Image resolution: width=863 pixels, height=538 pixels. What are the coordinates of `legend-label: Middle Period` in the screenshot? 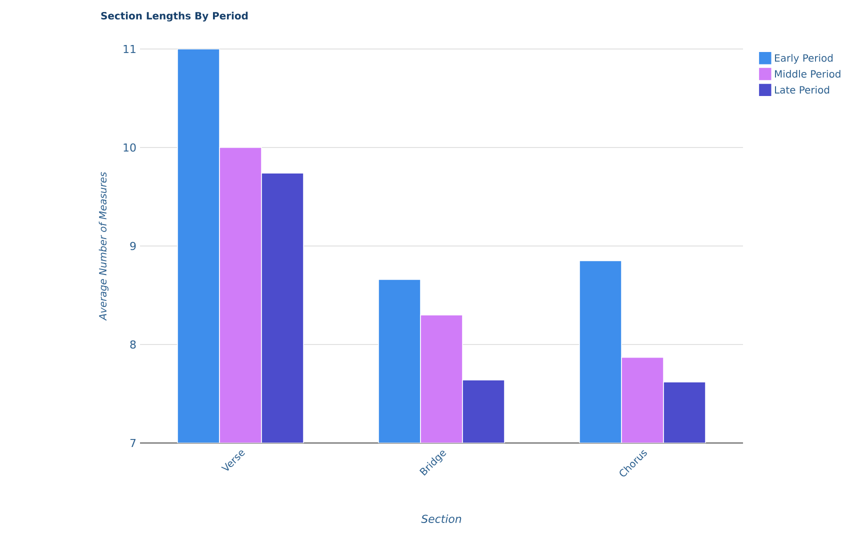 It's located at (807, 74).